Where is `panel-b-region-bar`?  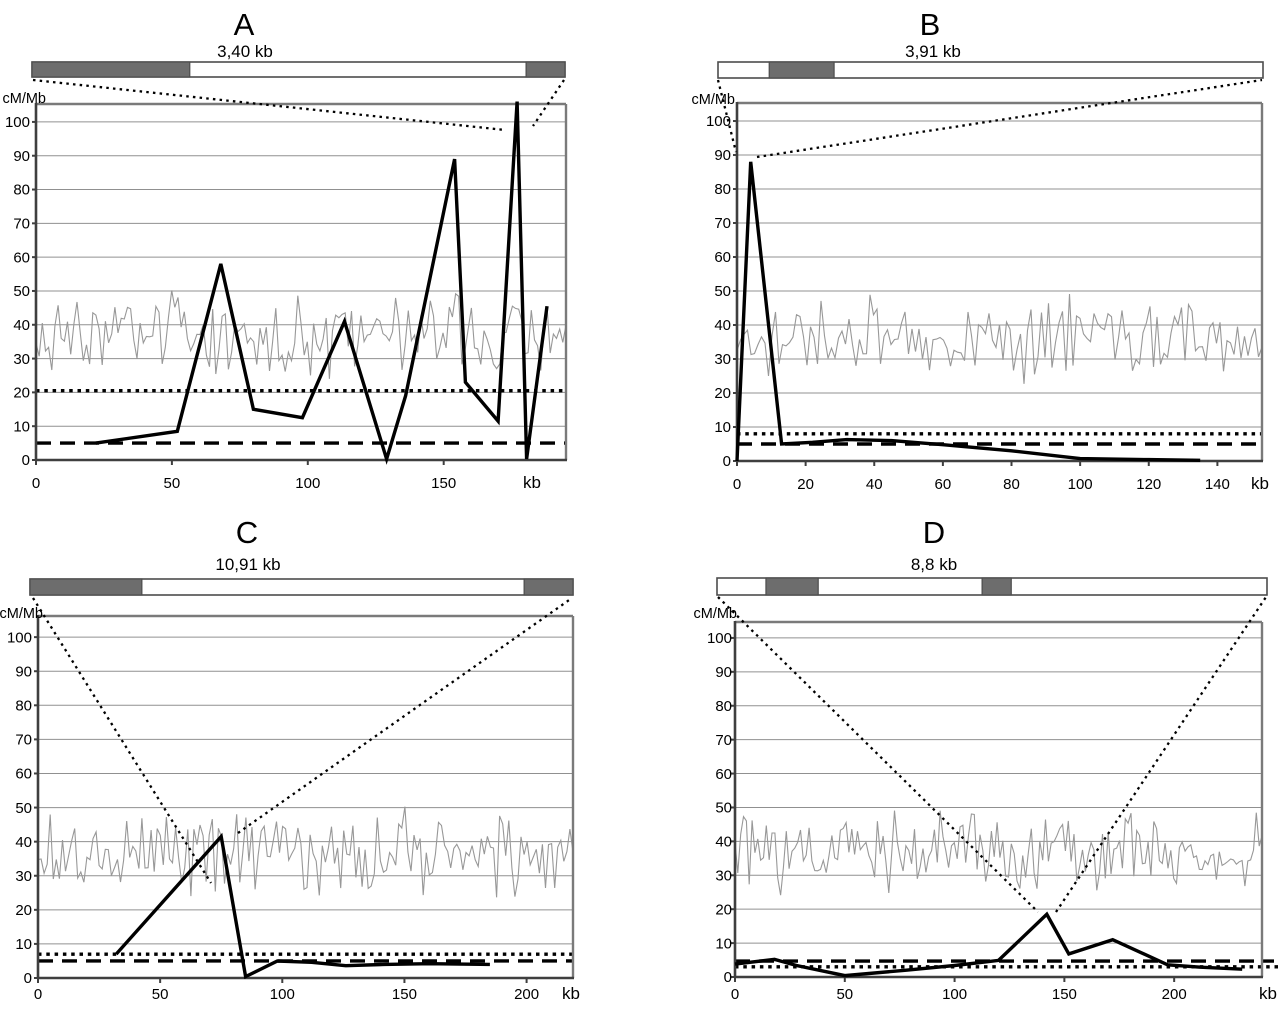 panel-b-region-bar is located at coordinates (990, 70).